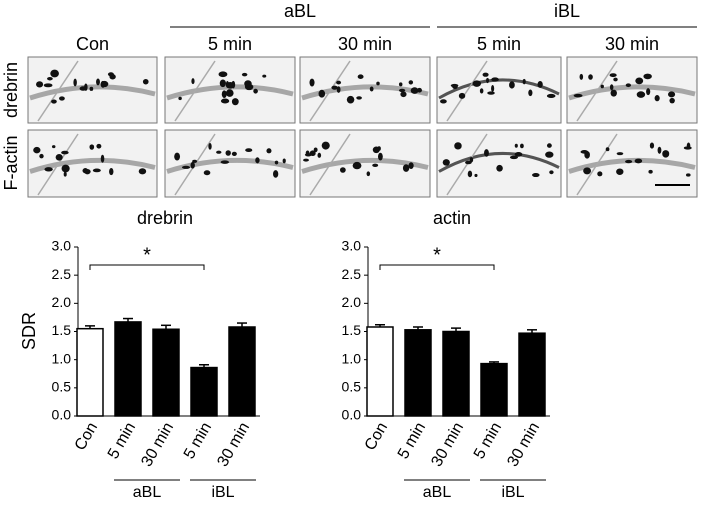  I want to click on x-tick-label: 30 min, so click(447, 445).